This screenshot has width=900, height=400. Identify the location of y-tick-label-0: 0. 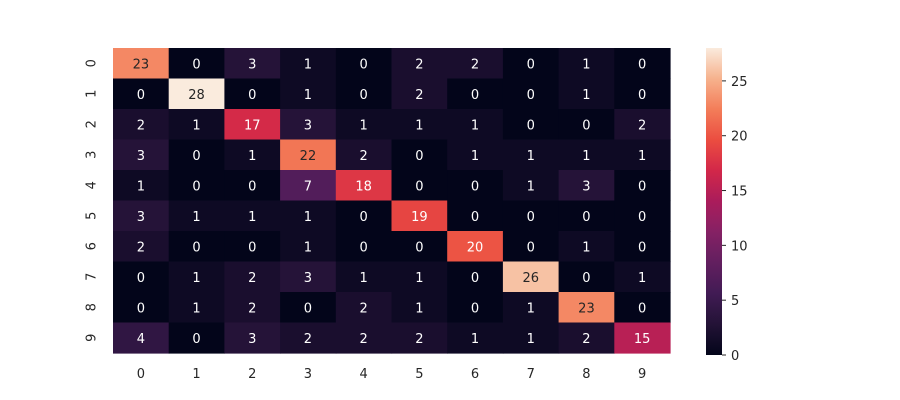
(92, 63).